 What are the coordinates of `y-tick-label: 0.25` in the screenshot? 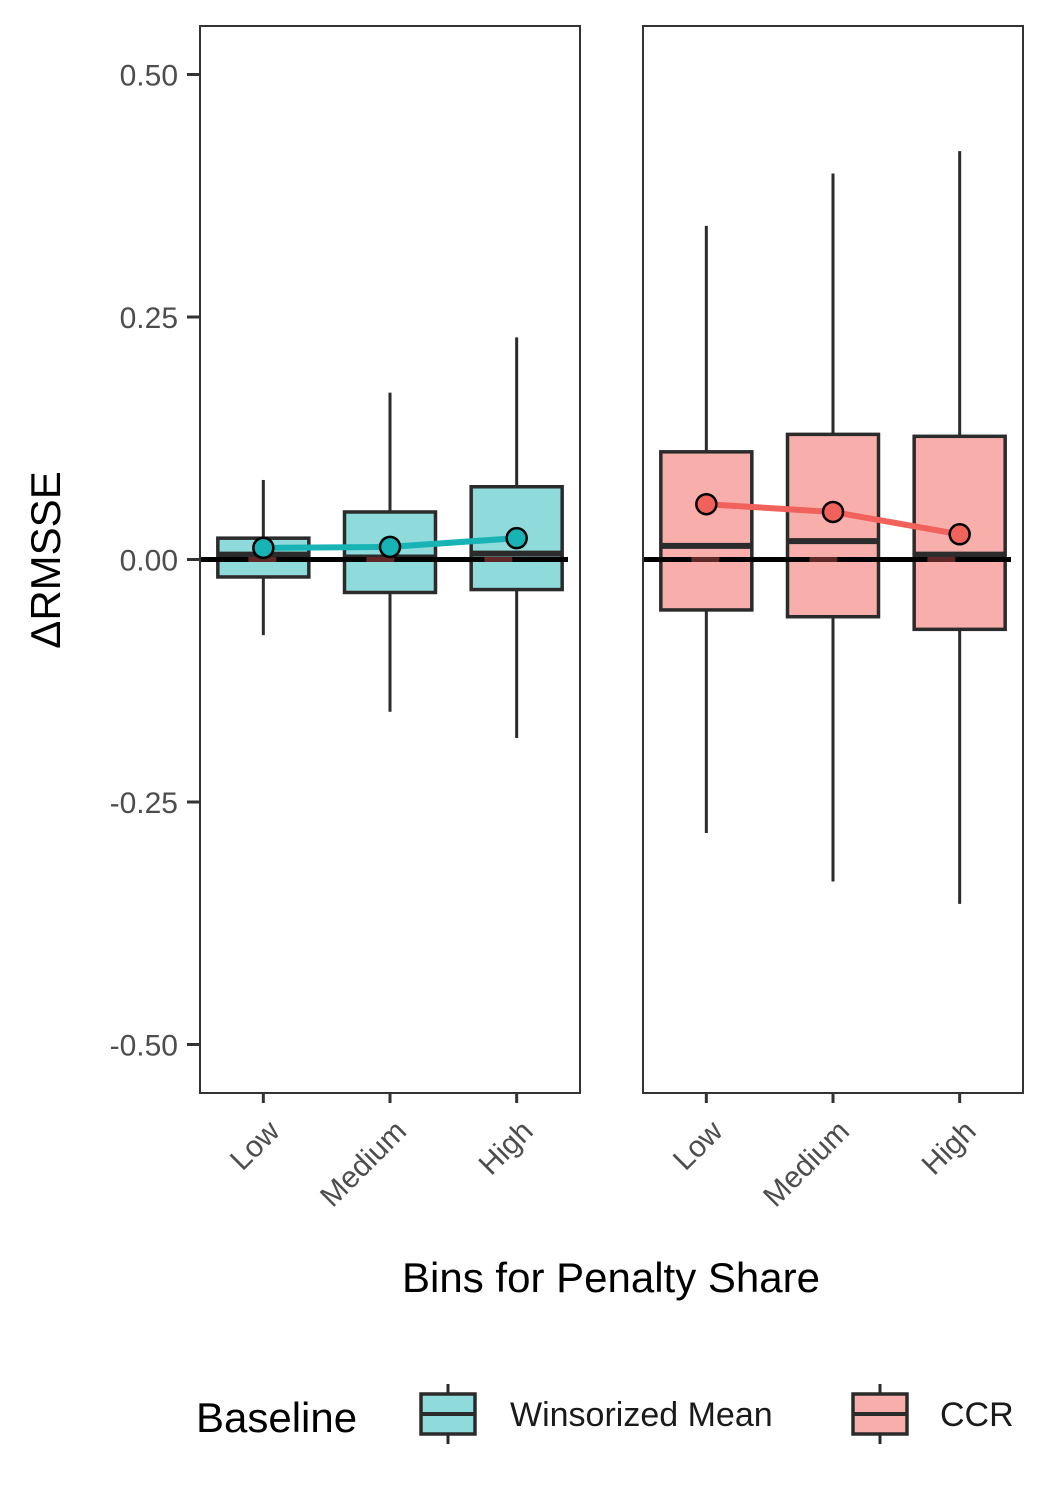 It's located at (149, 318).